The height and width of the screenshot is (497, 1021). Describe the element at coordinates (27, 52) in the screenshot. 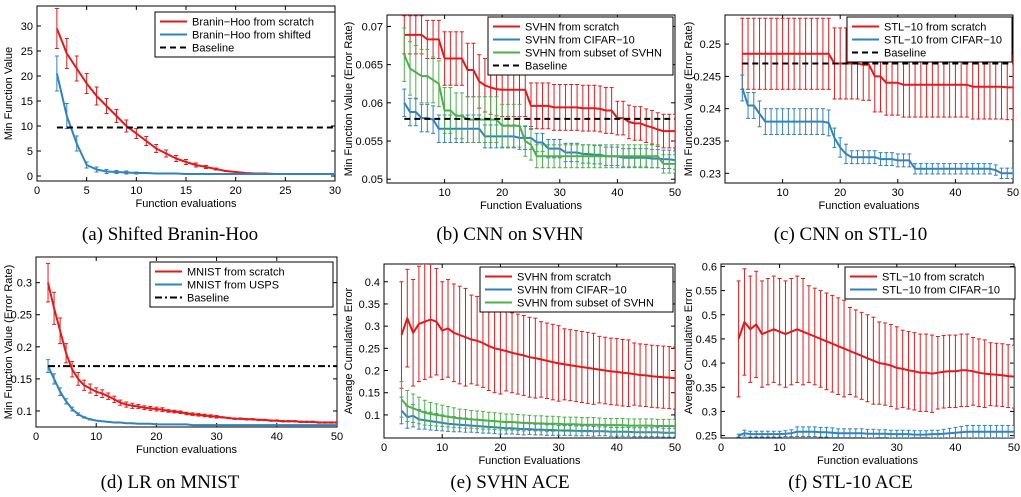

I see `y-tick-label: 25` at that location.